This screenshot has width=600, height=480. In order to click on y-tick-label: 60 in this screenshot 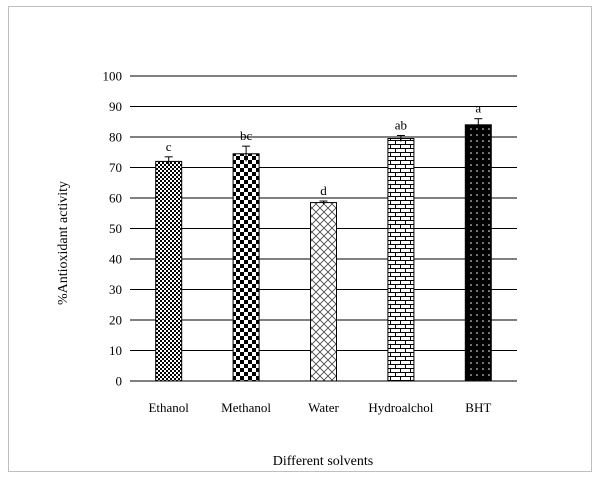, I will do `click(115, 198)`.